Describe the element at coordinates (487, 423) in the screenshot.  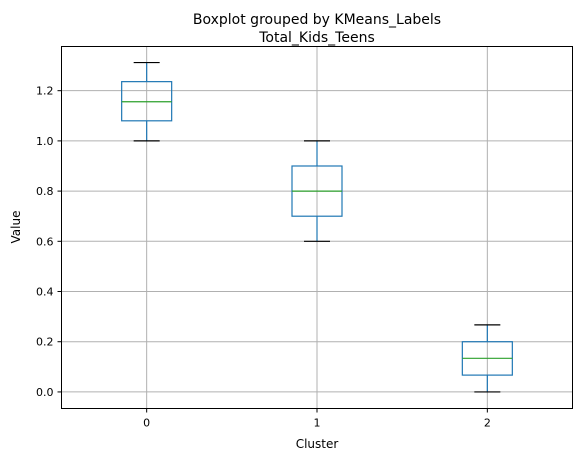
I see `x-tick-label-2: 2` at that location.